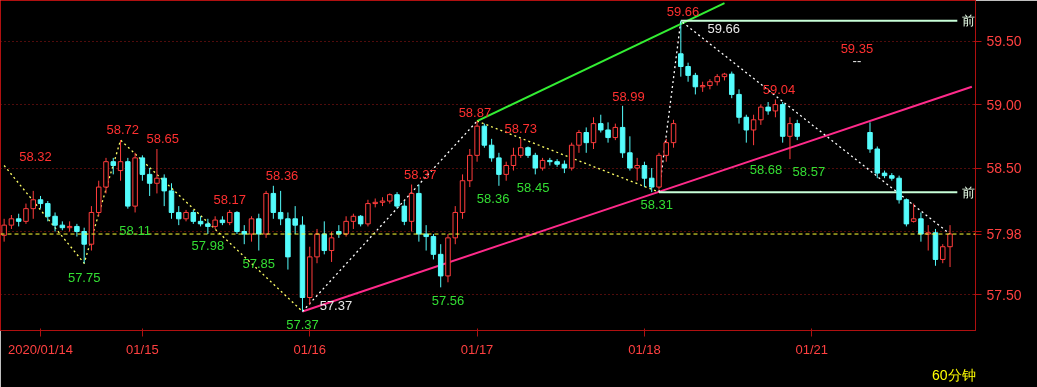 This screenshot has width=1037, height=387. What do you see at coordinates (521, 129) in the screenshot?
I see `annotation: 58.73` at bounding box center [521, 129].